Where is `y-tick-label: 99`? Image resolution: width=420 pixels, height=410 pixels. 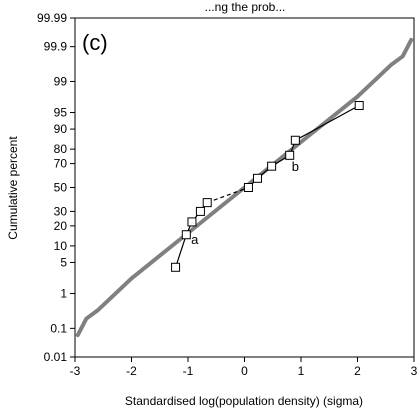 y-tick-label: 99 is located at coordinates (61, 81).